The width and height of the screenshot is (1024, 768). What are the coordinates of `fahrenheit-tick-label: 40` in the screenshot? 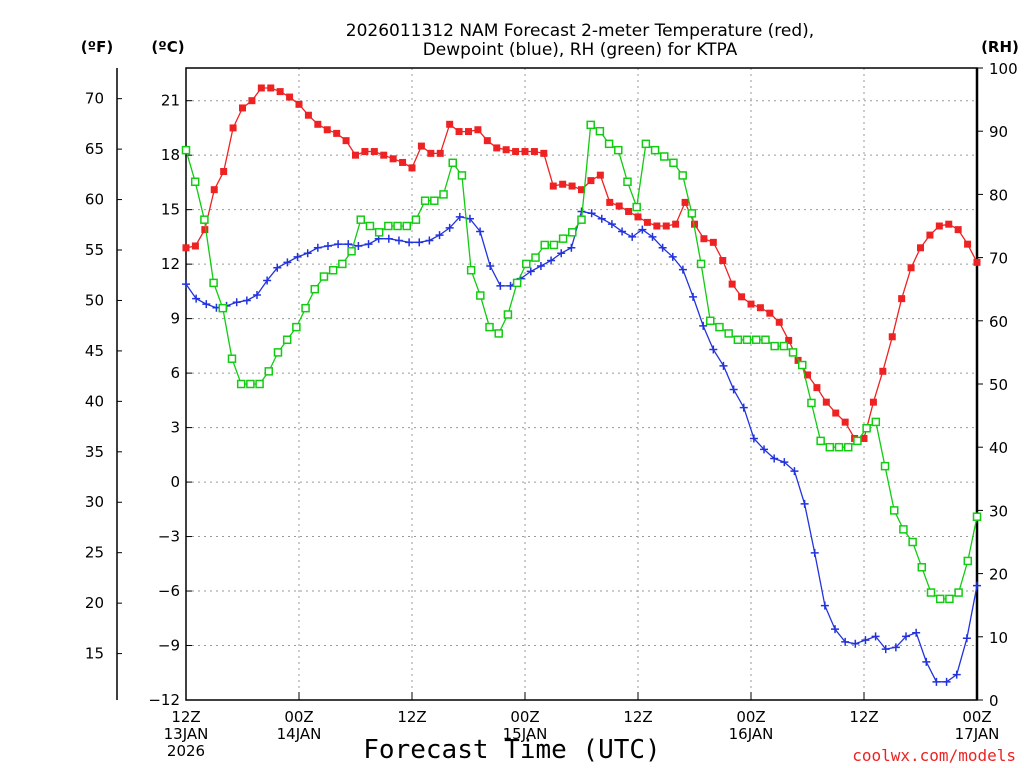 It's located at (94, 401).